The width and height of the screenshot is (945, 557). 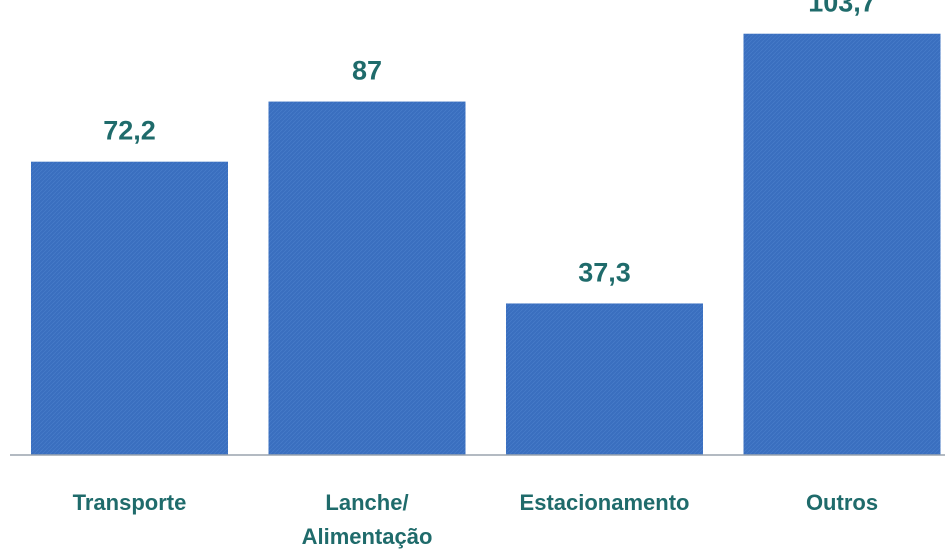 I want to click on category-label-4: Outros, so click(x=842, y=502).